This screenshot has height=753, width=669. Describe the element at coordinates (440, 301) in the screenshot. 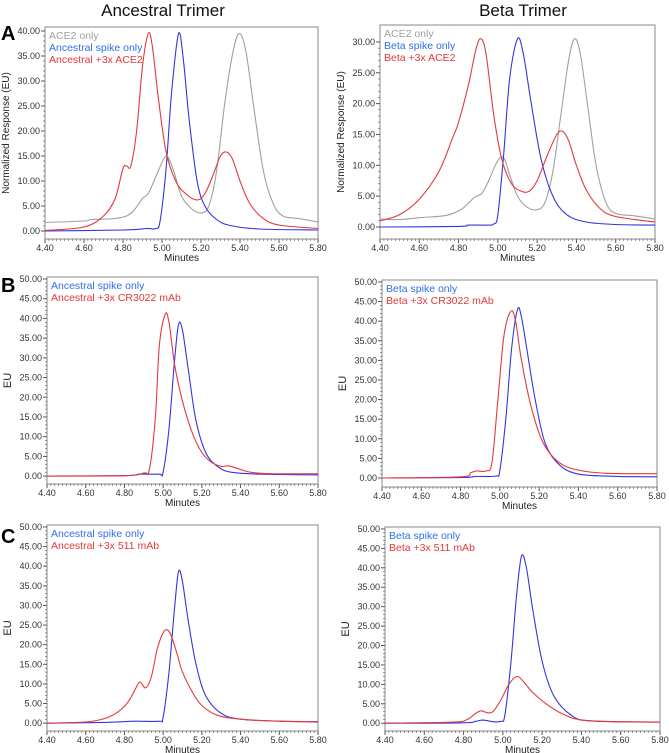

I see `legend-entry: Beta +3x CR3022 mAb` at that location.